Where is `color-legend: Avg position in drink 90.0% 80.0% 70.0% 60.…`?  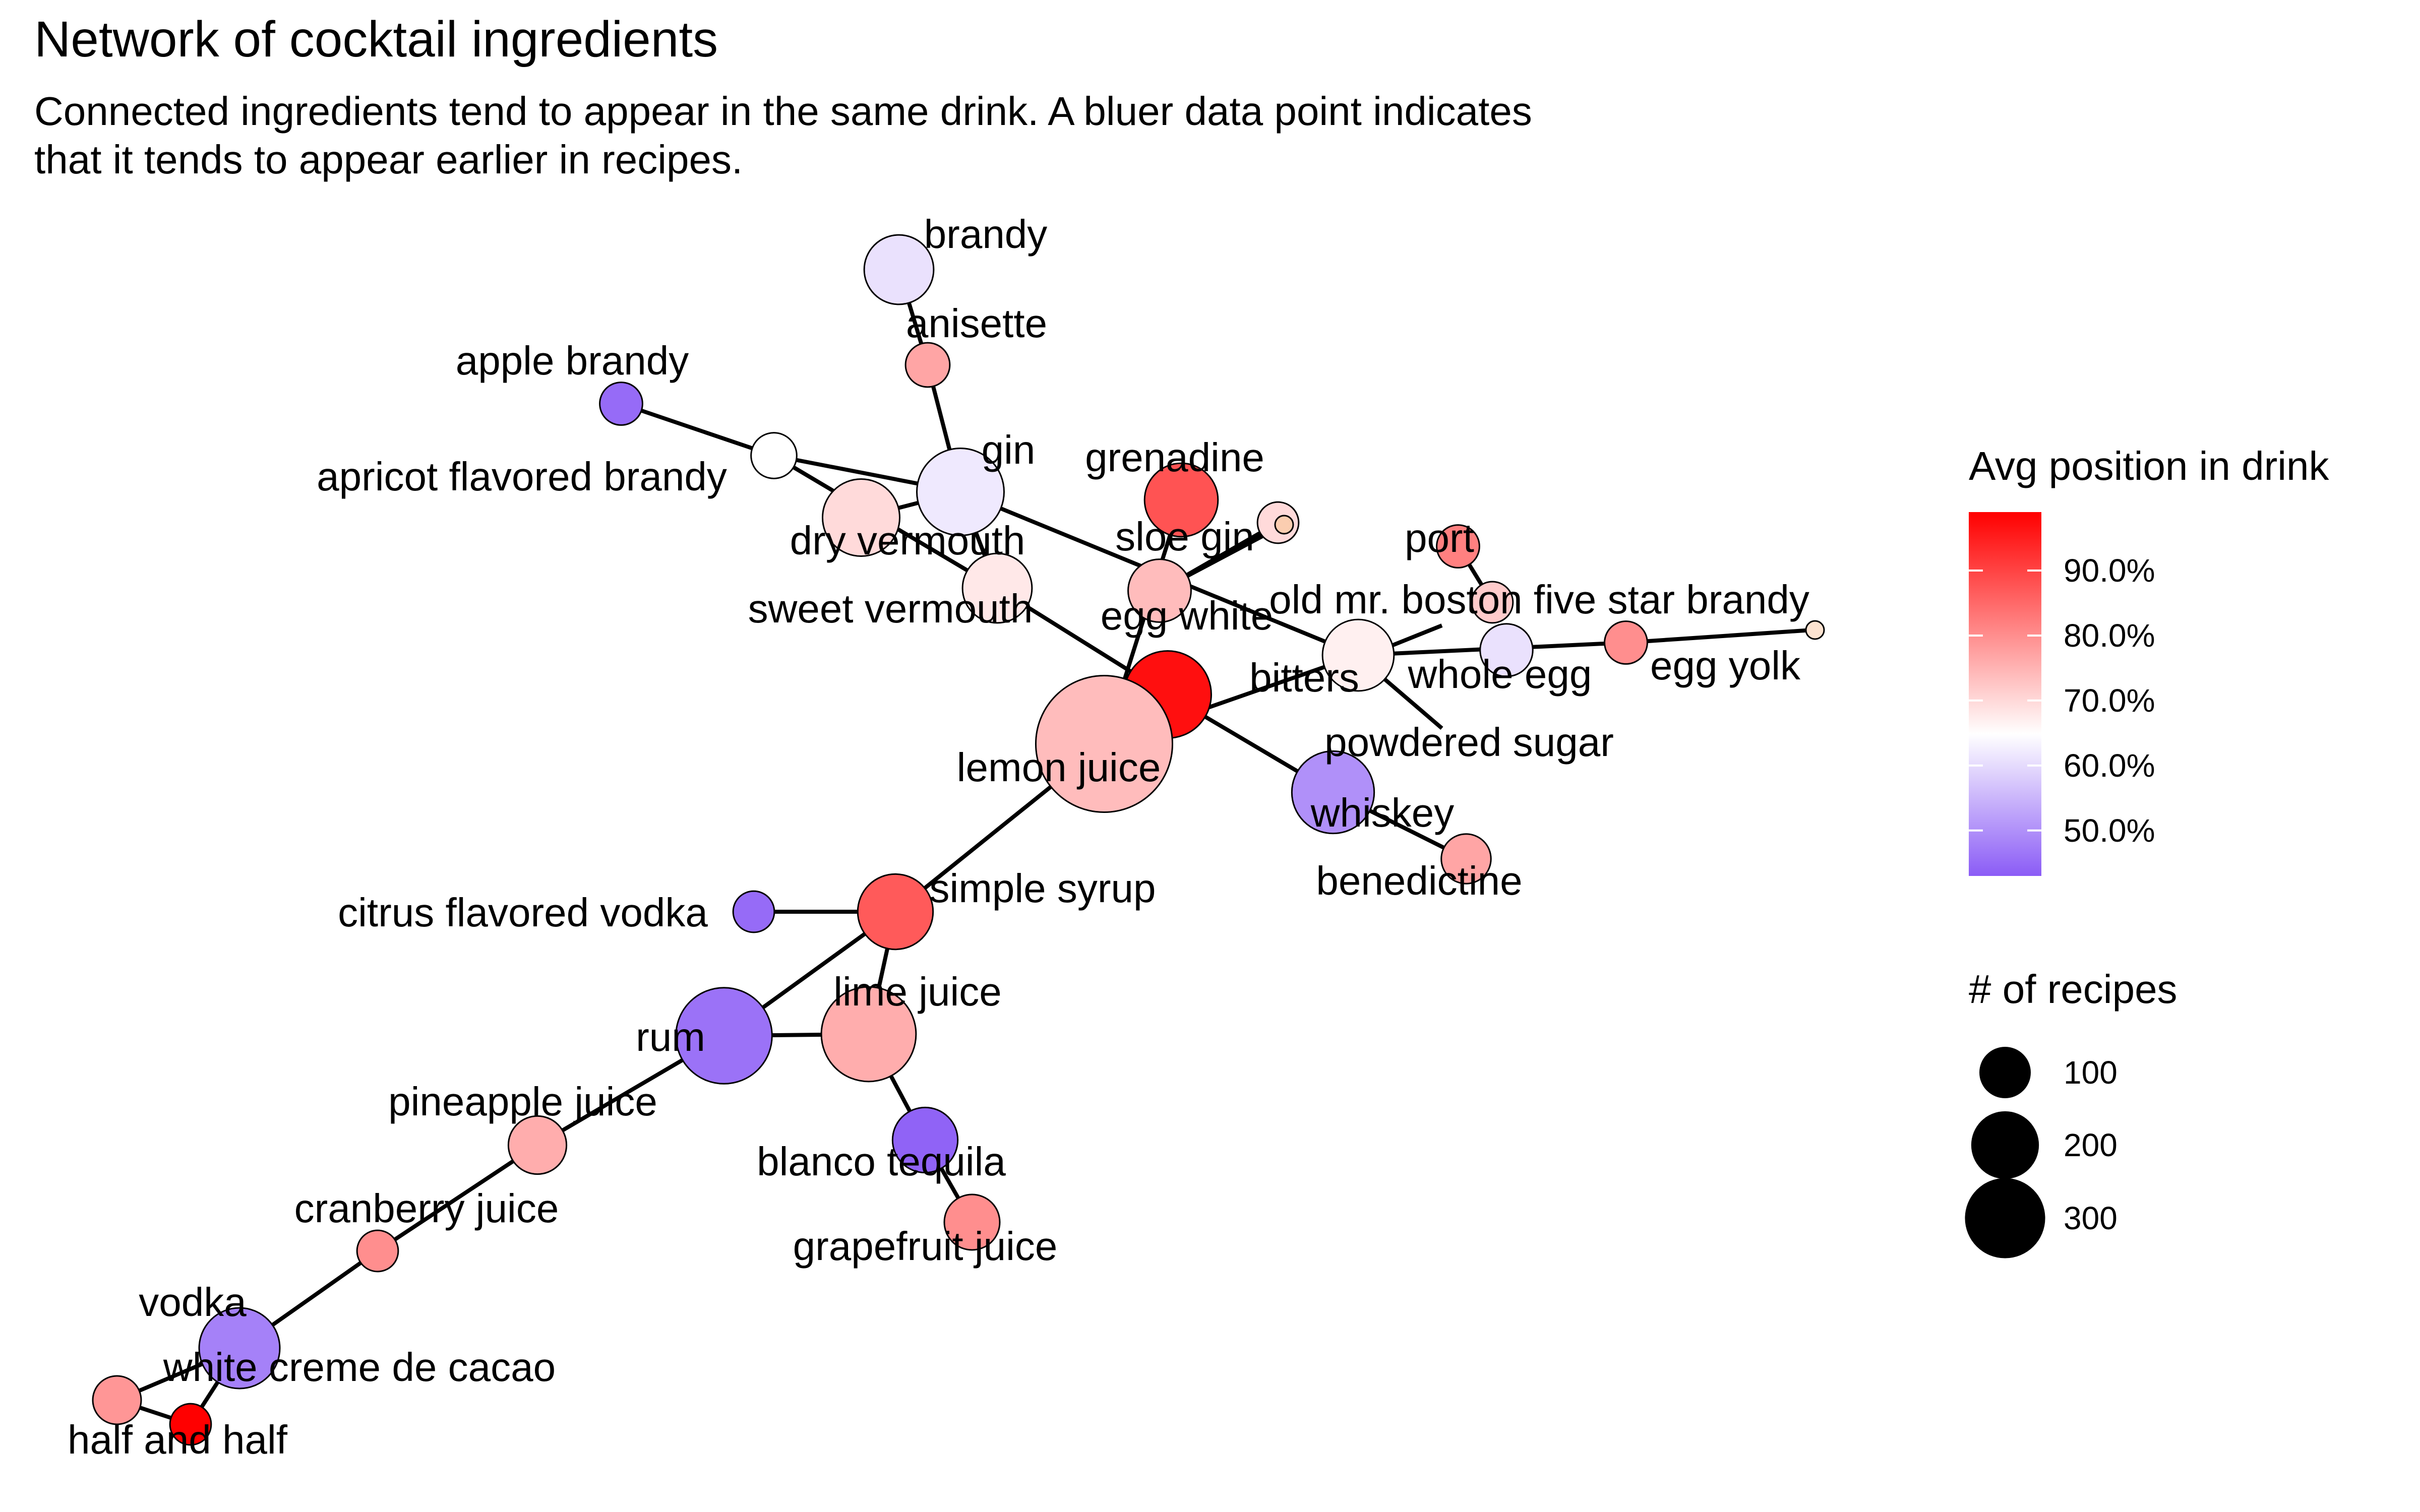 color-legend: Avg position in drink 90.0% 80.0% 70.0% 60.… is located at coordinates (2149, 660).